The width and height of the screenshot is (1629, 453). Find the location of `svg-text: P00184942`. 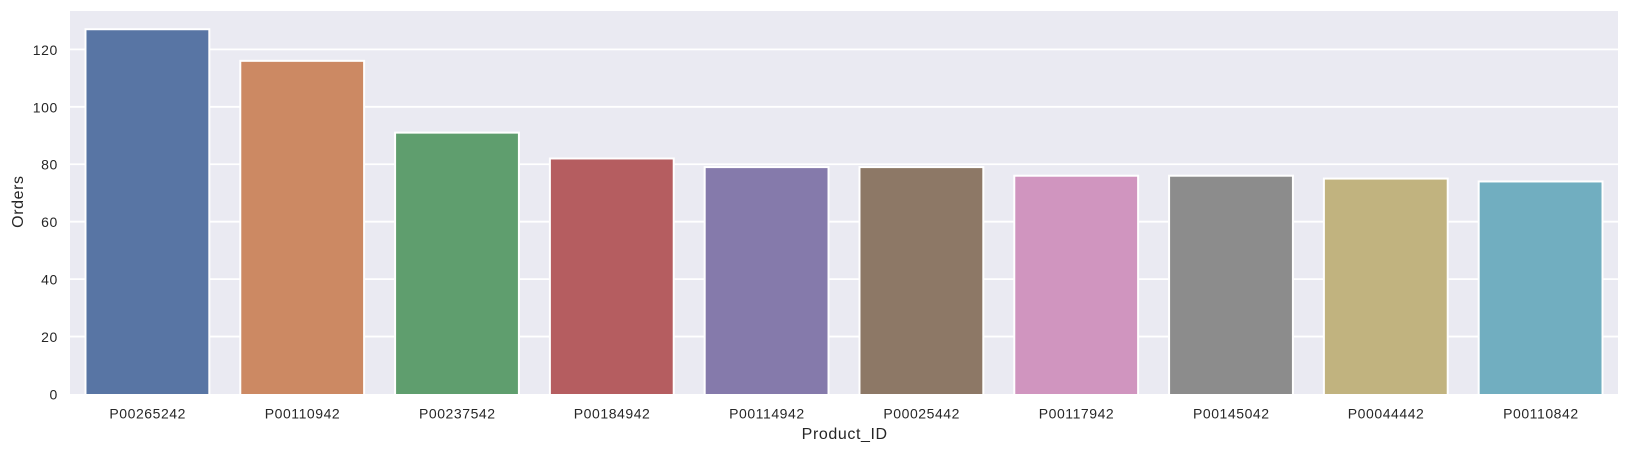

svg-text: P00184942 is located at coordinates (612, 413).